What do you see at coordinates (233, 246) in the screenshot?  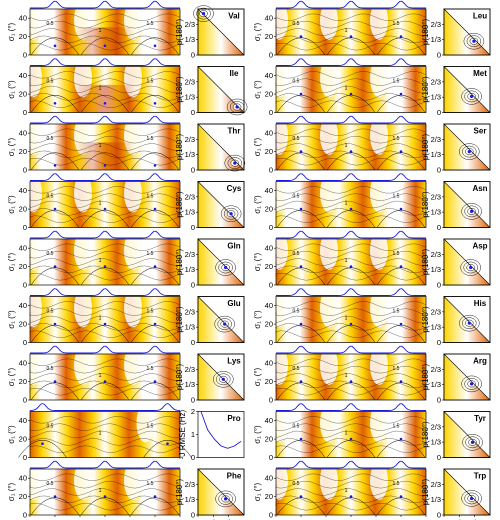 I see `residue-label: Gln` at bounding box center [233, 246].